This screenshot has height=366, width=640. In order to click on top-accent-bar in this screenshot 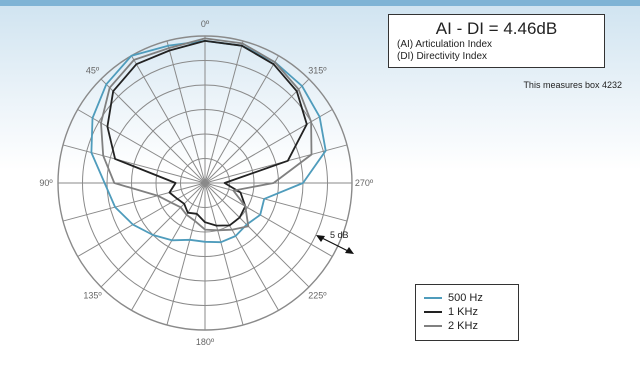, I will do `click(320, 3)`.